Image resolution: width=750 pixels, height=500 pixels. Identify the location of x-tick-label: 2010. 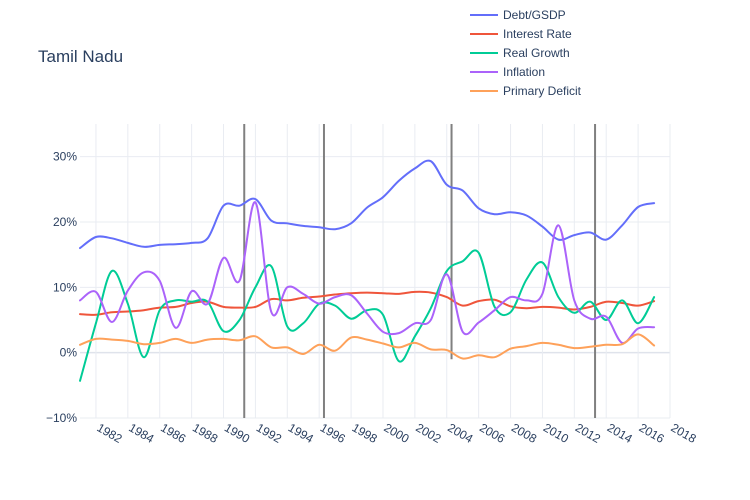
(556, 433).